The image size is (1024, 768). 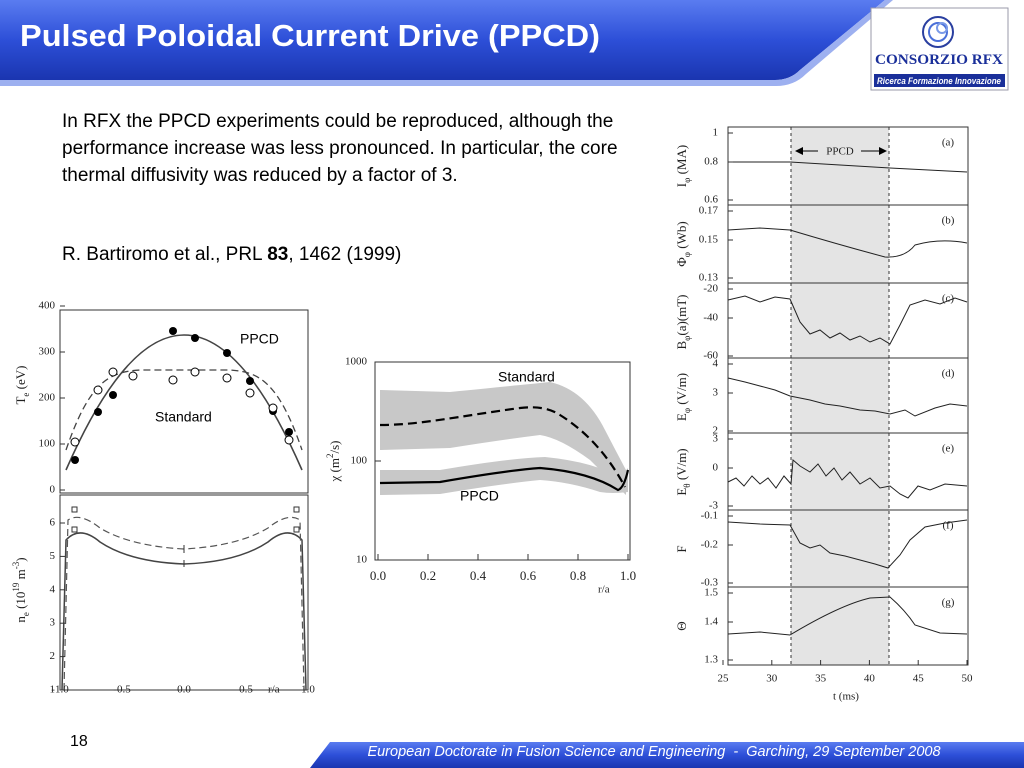 I want to click on ne-tick-label: 4, so click(x=53, y=589).